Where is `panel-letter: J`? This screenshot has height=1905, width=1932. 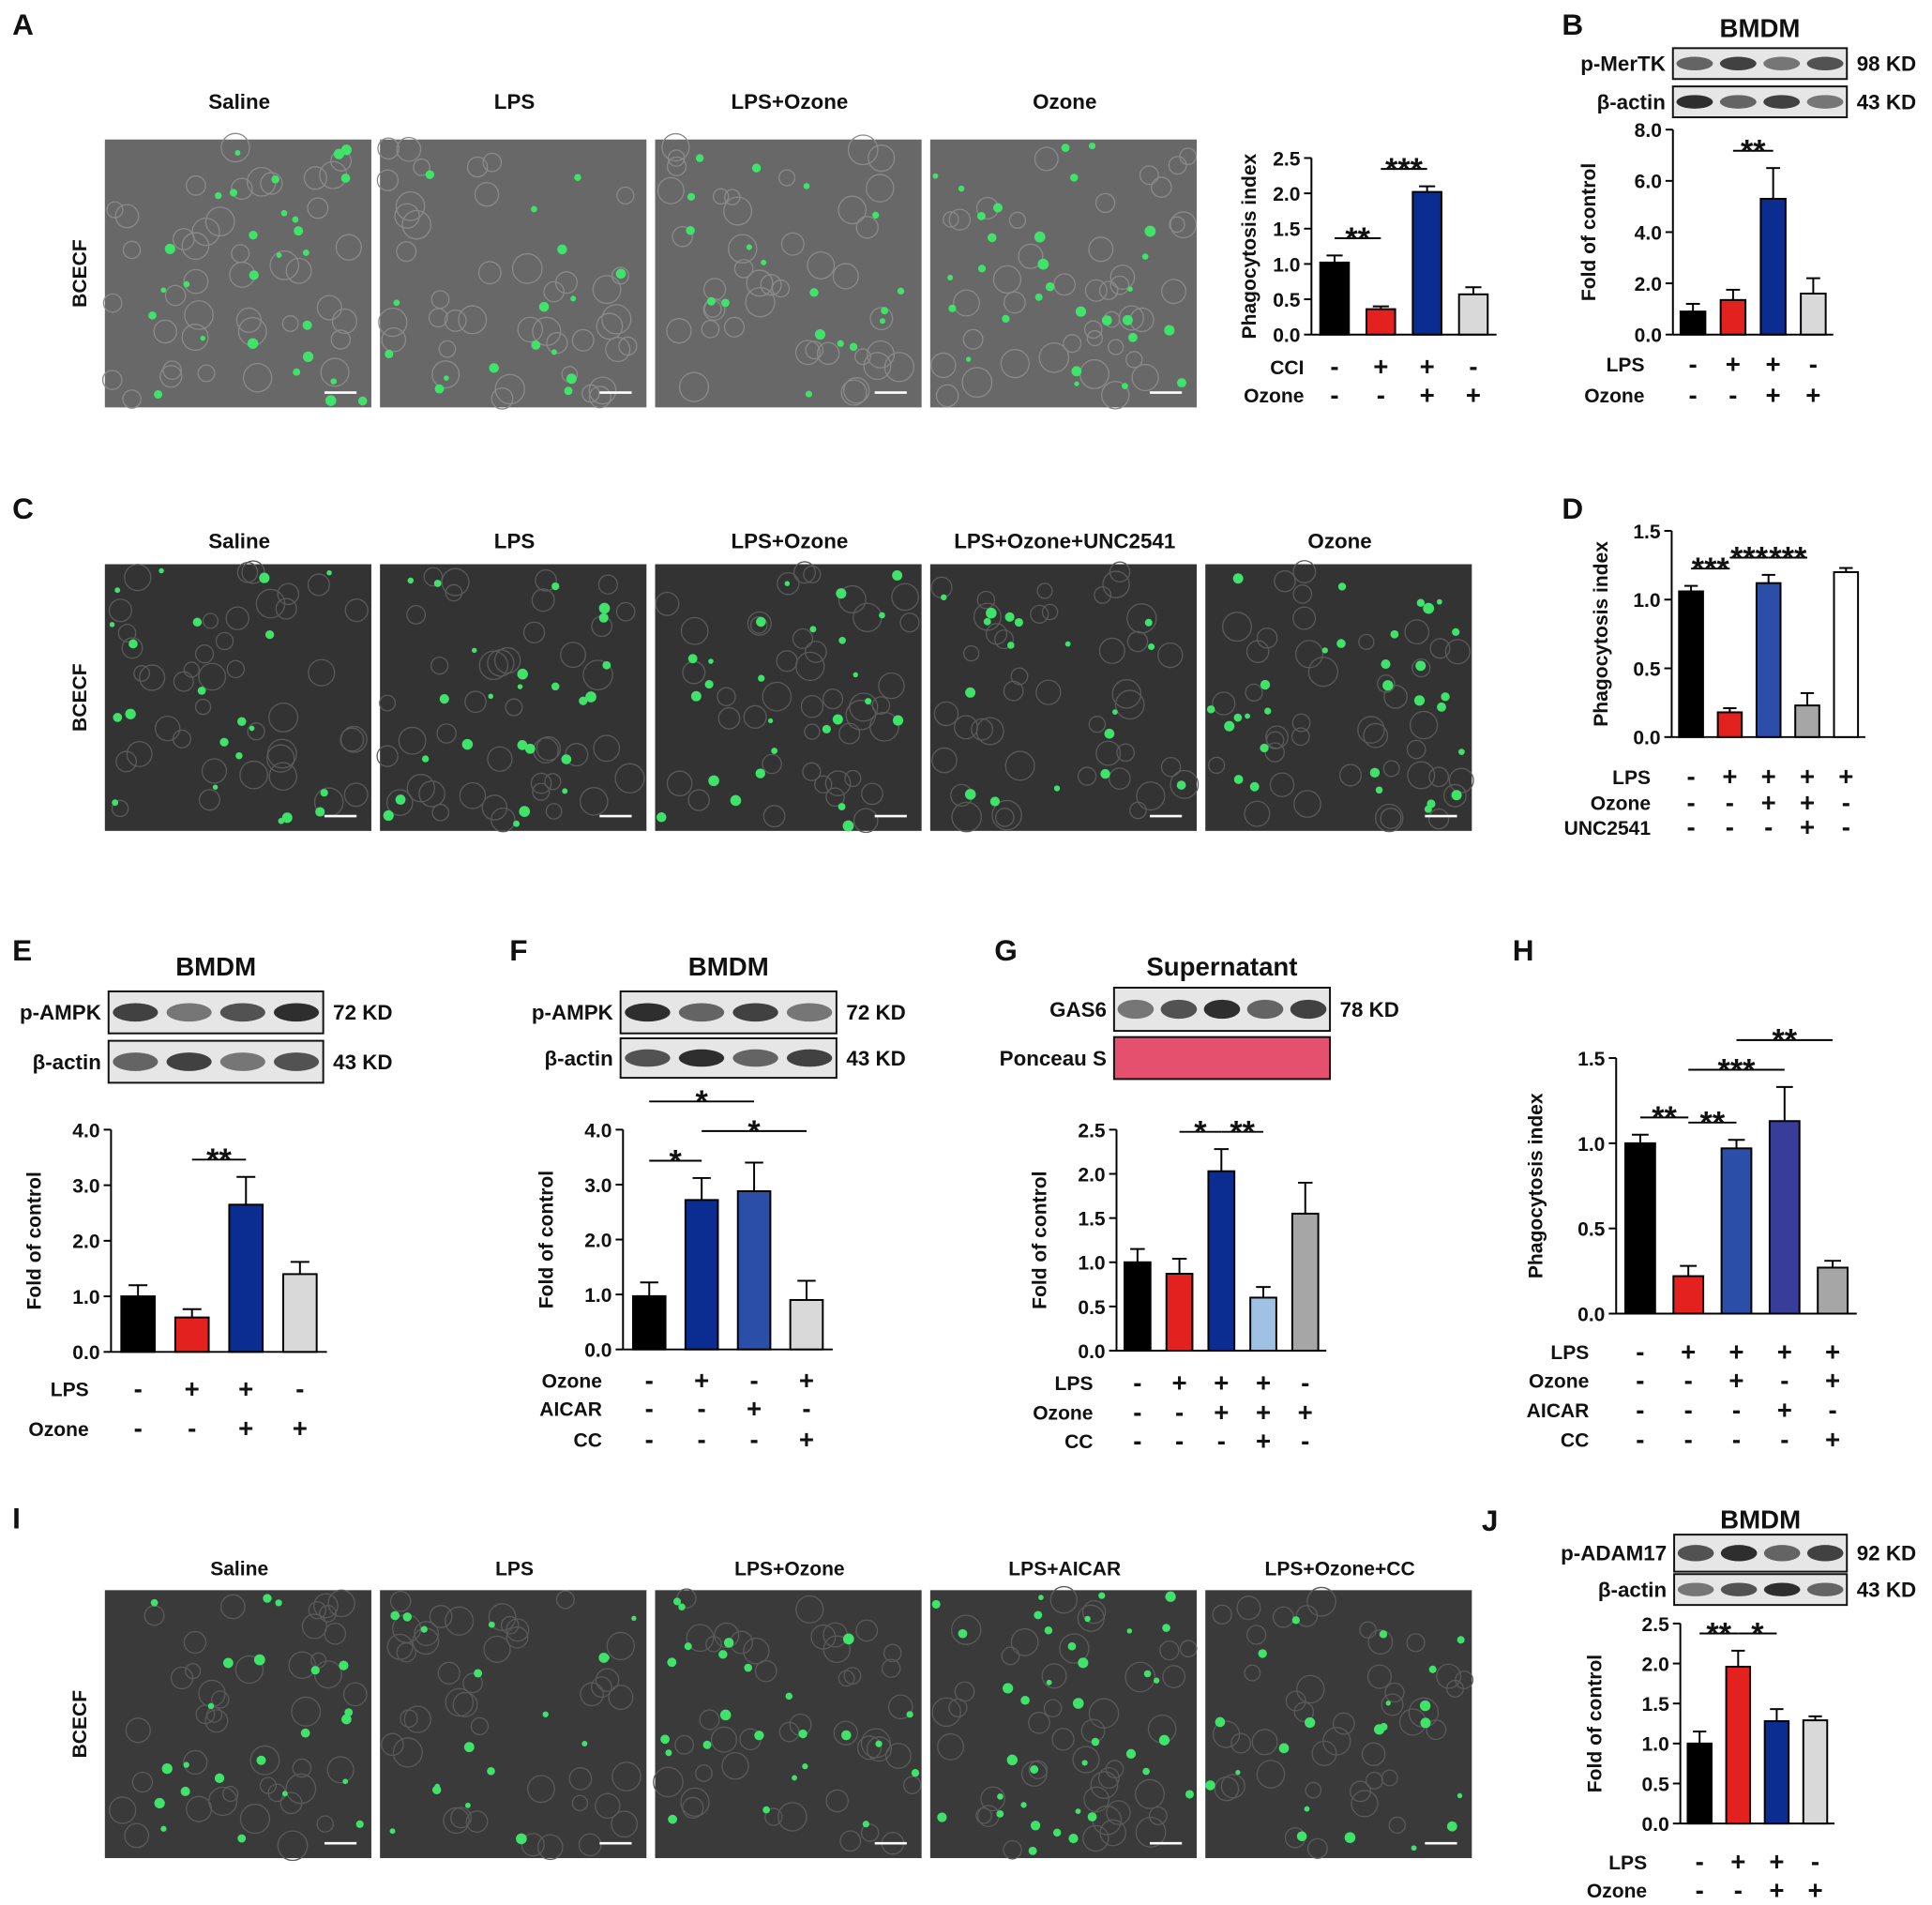
panel-letter: J is located at coordinates (1490, 1520).